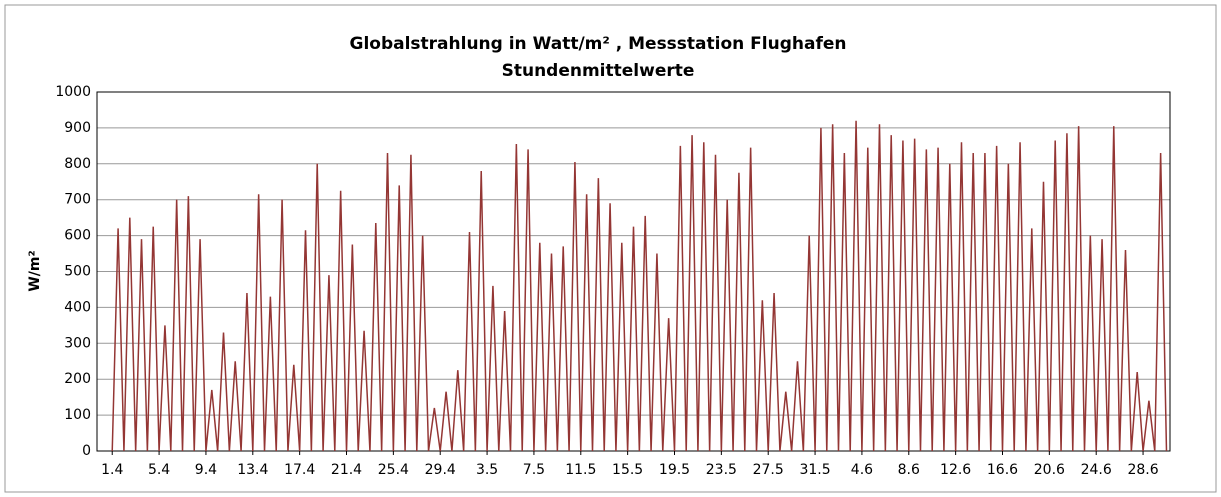 This screenshot has height=497, width=1221. Describe the element at coordinates (346, 470) in the screenshot. I see `x-tick-label: 21.4` at that location.